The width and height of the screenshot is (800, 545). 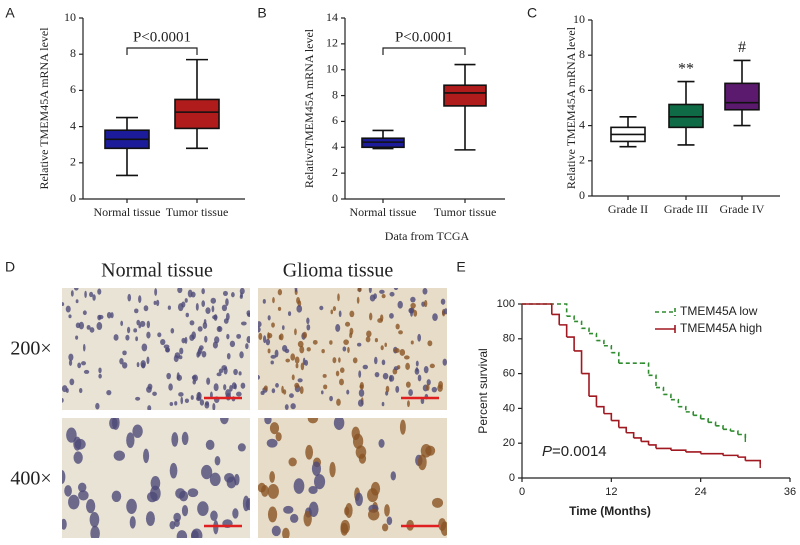 What do you see at coordinates (721, 328) in the screenshot?
I see `legend-label: TMEM45A high` at bounding box center [721, 328].